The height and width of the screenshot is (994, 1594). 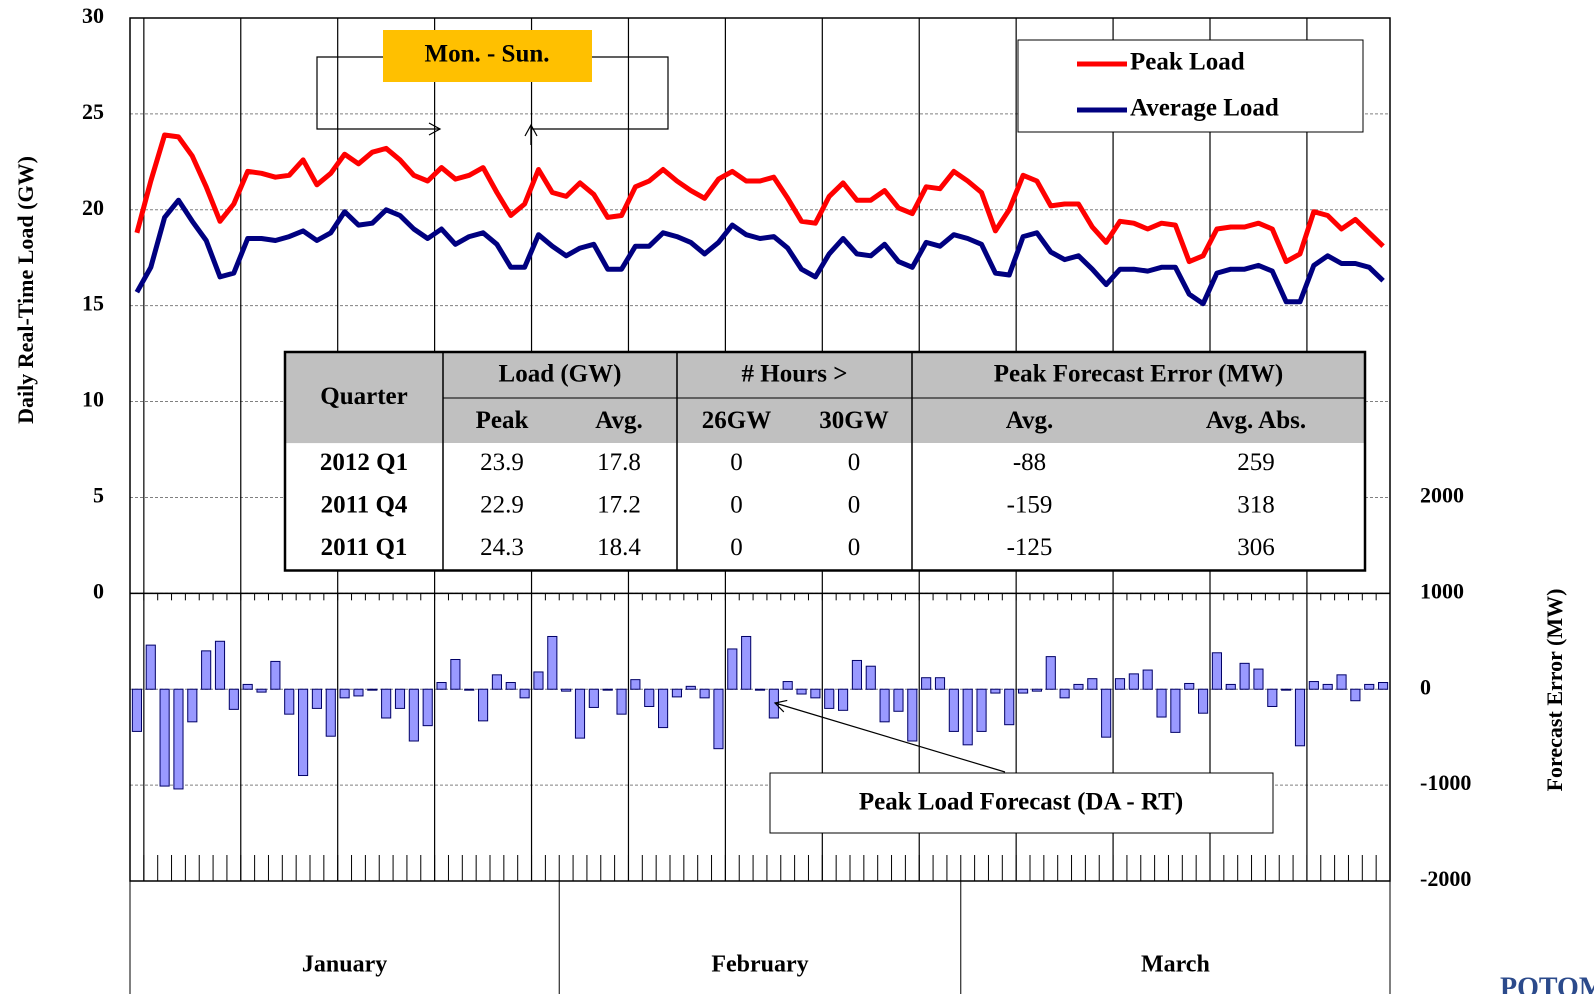 What do you see at coordinates (1425, 686) in the screenshot?
I see `y2-tick-label: 0` at bounding box center [1425, 686].